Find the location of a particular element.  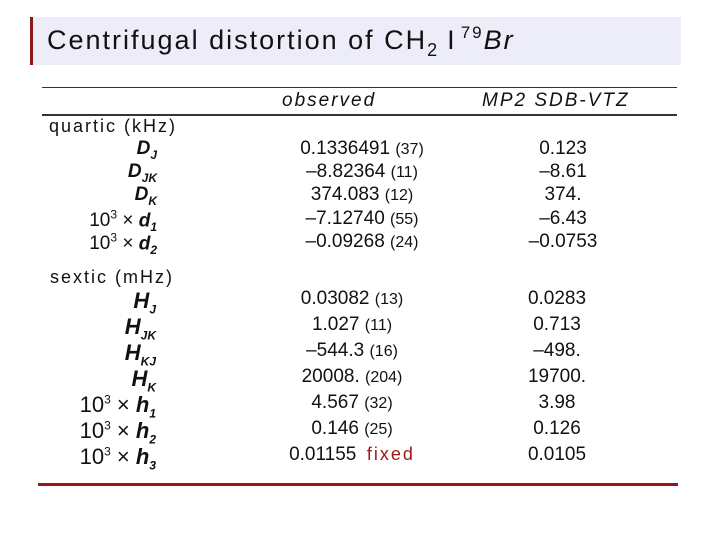

table-header-rule is located at coordinates (359, 115).